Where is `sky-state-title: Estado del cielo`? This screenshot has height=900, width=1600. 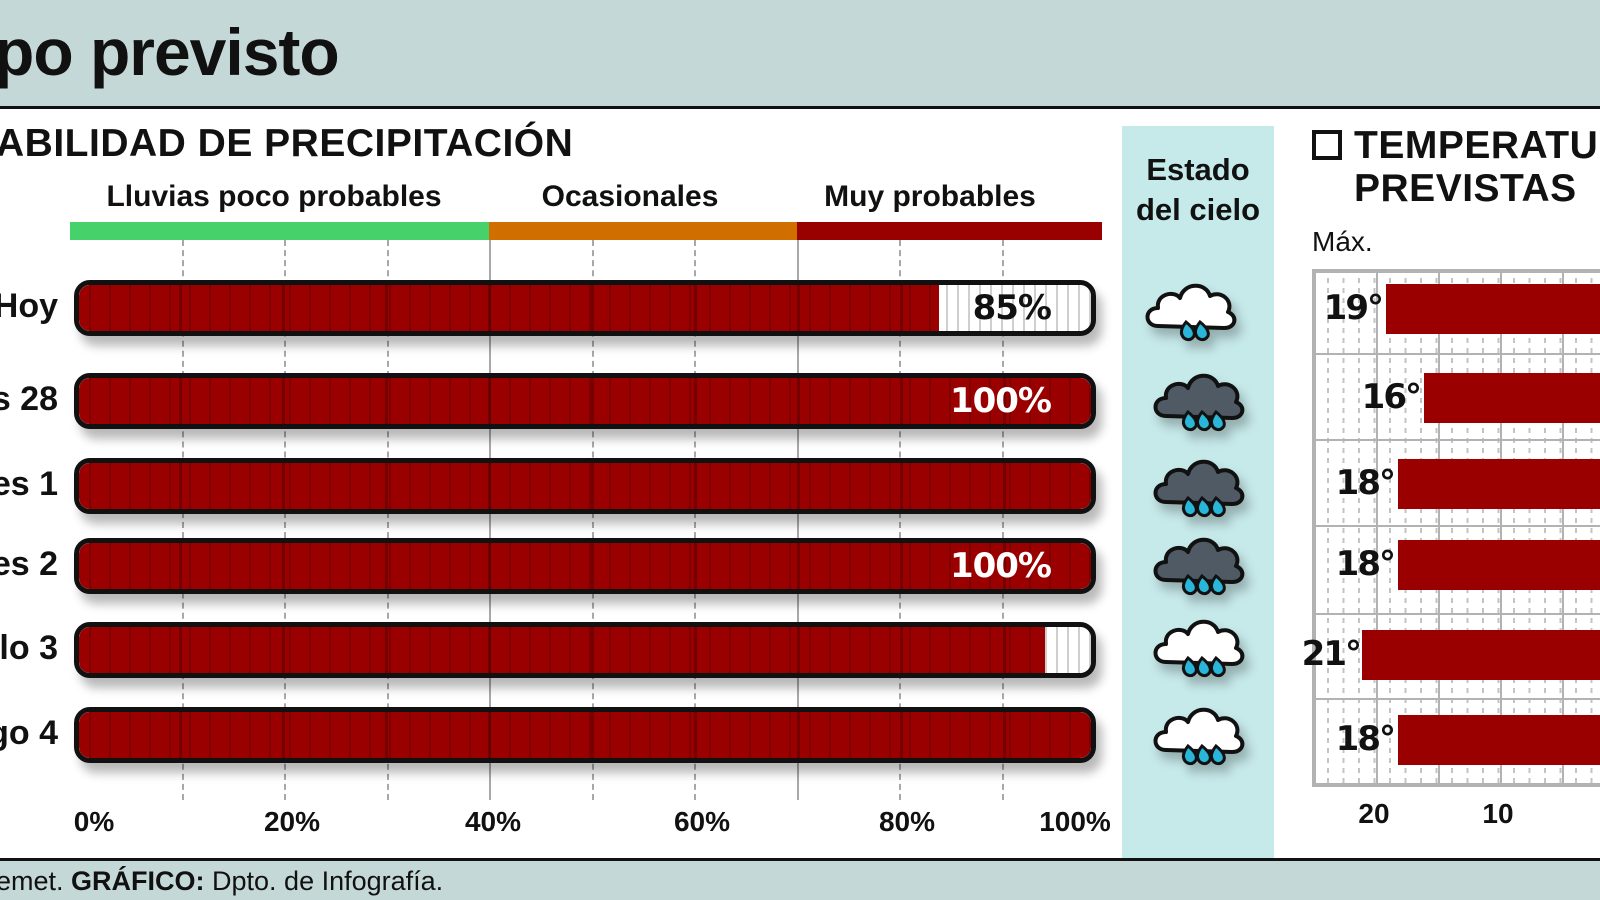 sky-state-title: Estado del cielo is located at coordinates (1198, 190).